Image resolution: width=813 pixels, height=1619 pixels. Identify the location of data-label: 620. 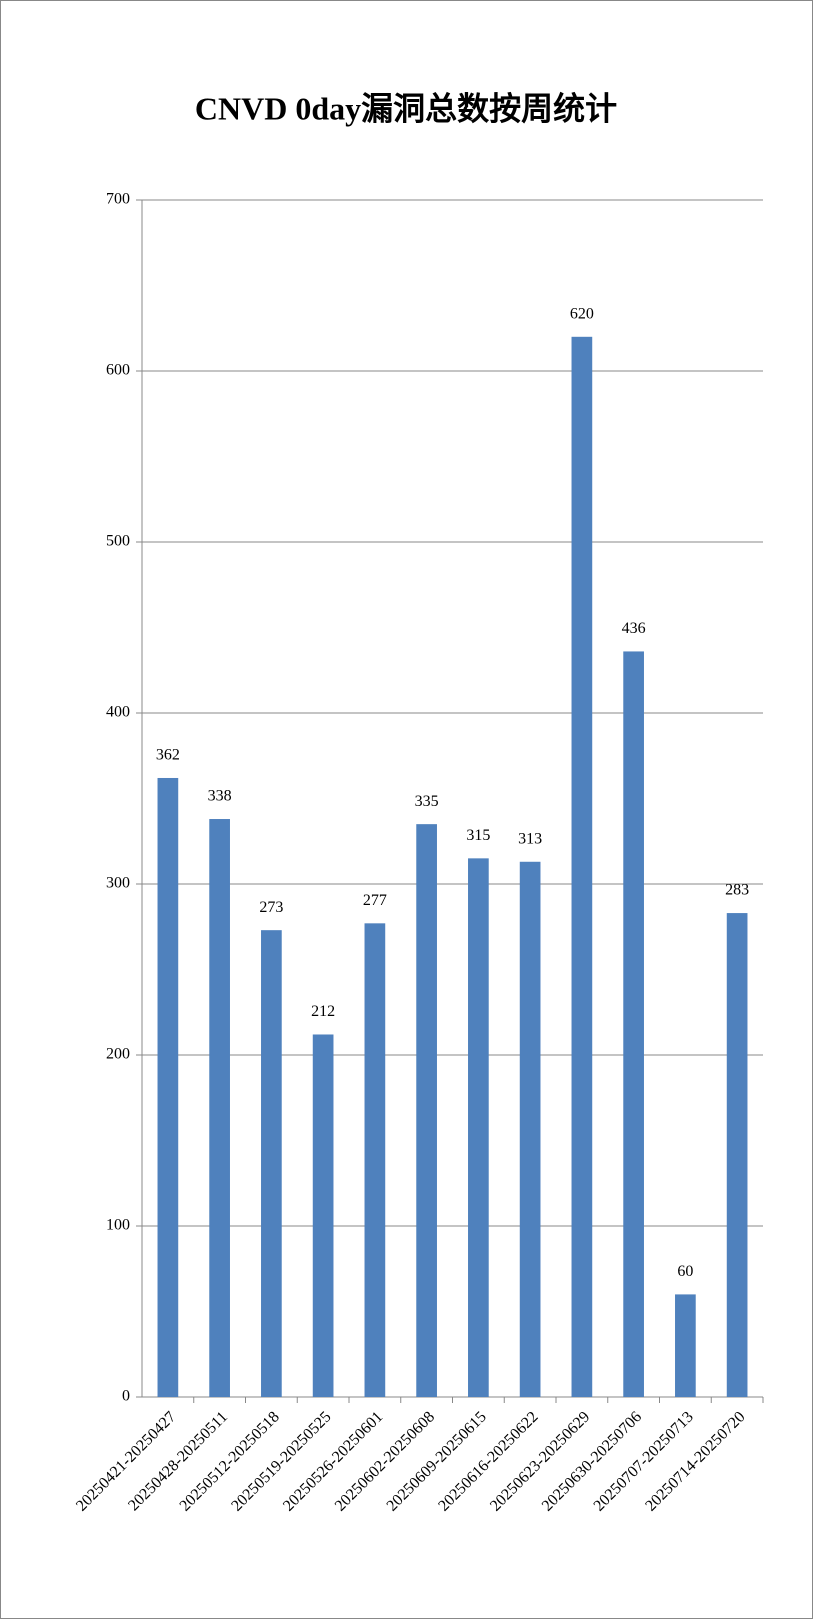
(582, 313).